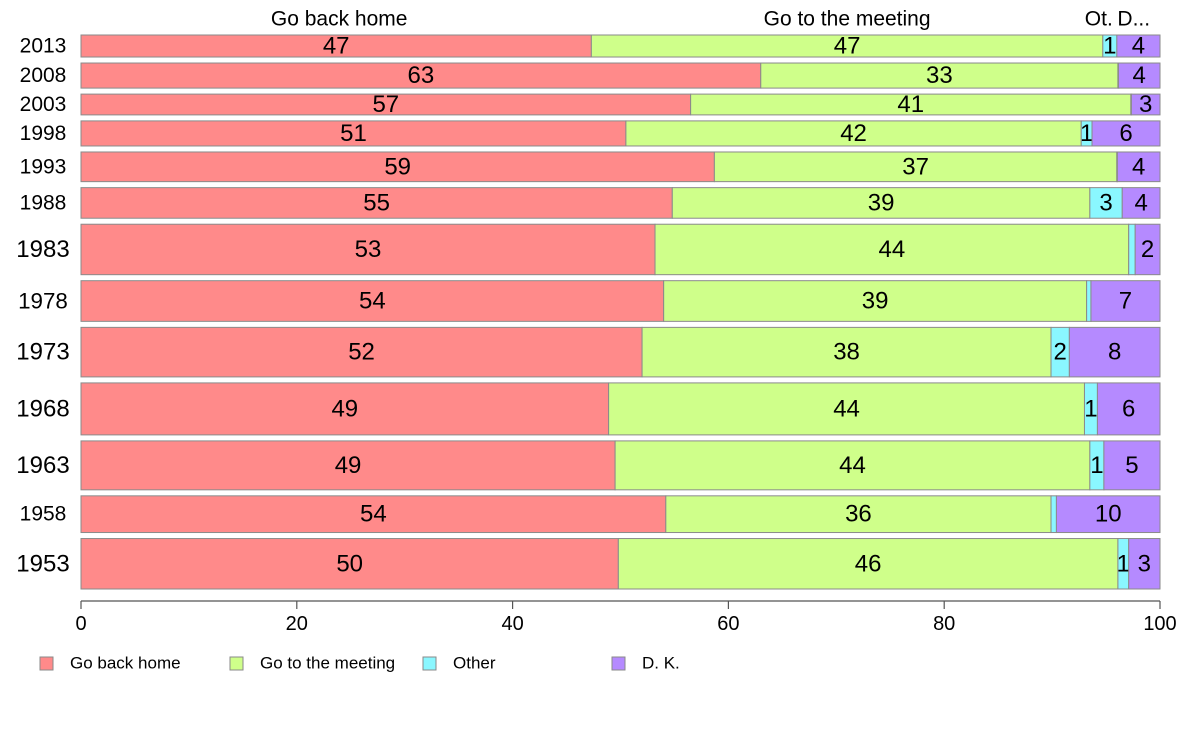 This screenshot has height=736, width=1188. Describe the element at coordinates (43, 514) in the screenshot. I see `year-label: 1958` at that location.